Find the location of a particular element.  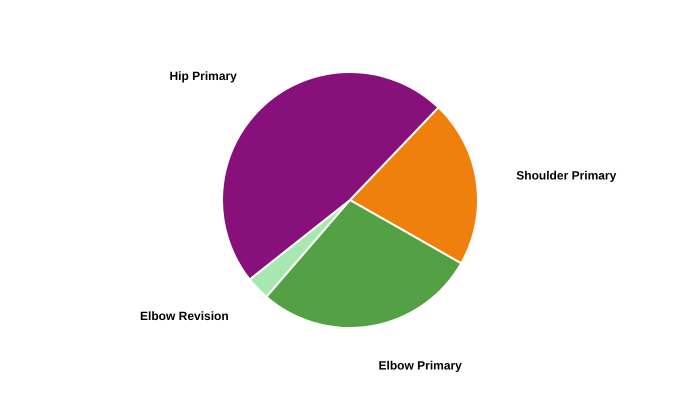

slice-label: Hip Primary is located at coordinates (203, 75).